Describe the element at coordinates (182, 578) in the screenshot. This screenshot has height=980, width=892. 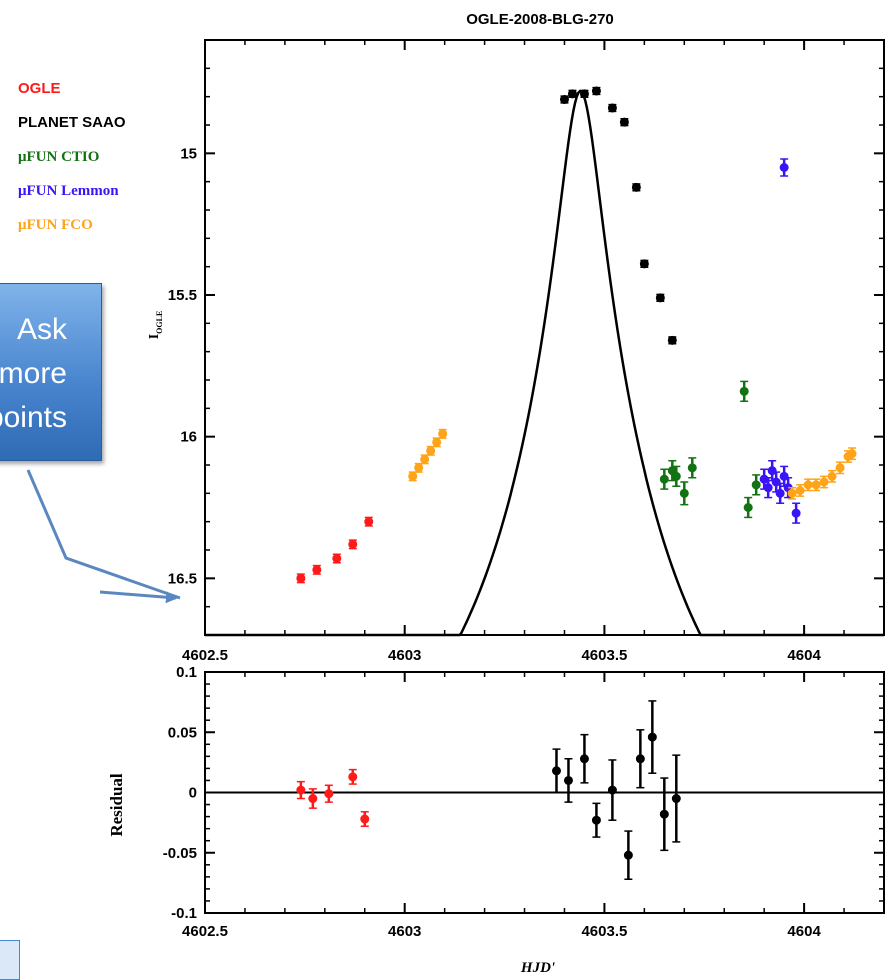
I see `y-tick-label: 16.5` at that location.